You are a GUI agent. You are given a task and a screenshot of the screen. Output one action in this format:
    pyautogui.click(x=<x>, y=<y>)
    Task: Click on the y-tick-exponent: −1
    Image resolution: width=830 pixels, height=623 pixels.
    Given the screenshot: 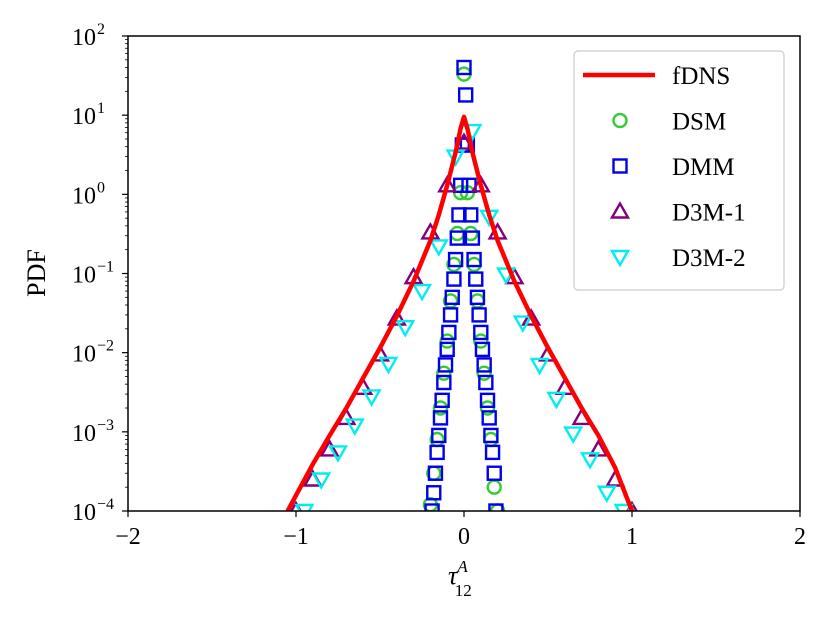 What is the action you would take?
    pyautogui.click(x=105, y=267)
    